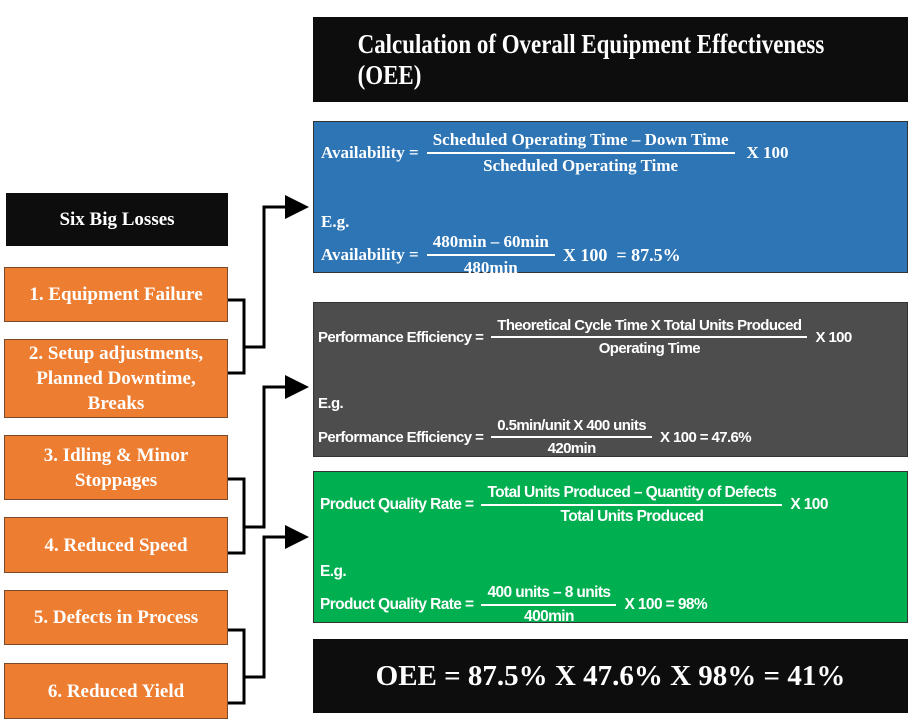 This screenshot has width=915, height=719. I want to click on loss-item: 4. Reduced Speed, so click(116, 545).